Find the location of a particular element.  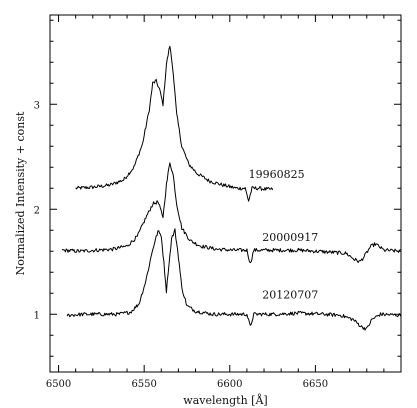

x-tick-label: 6650 is located at coordinates (315, 384).